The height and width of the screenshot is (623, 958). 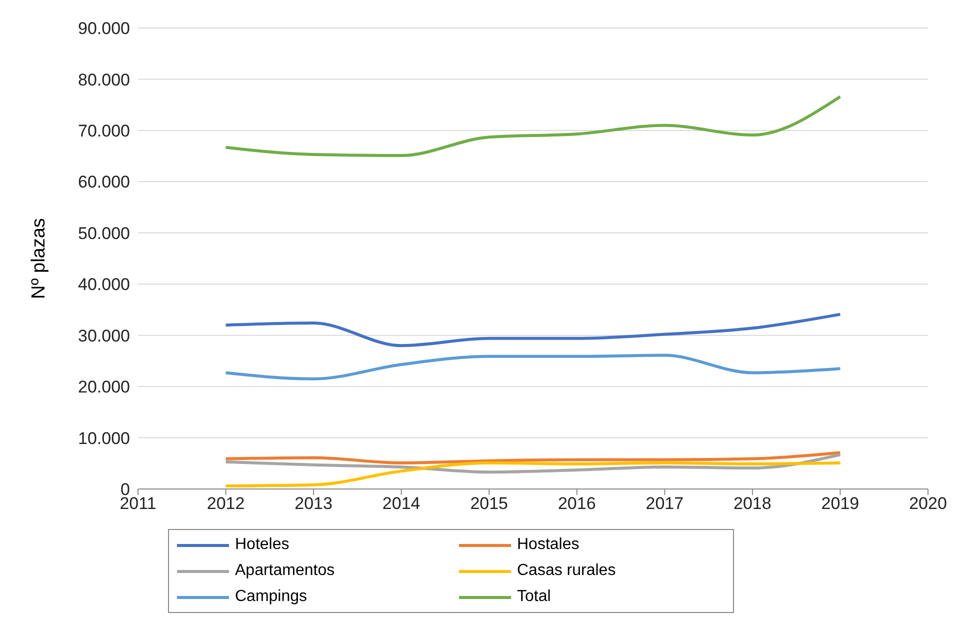 I want to click on x-tick-label: 2017, so click(x=665, y=504).